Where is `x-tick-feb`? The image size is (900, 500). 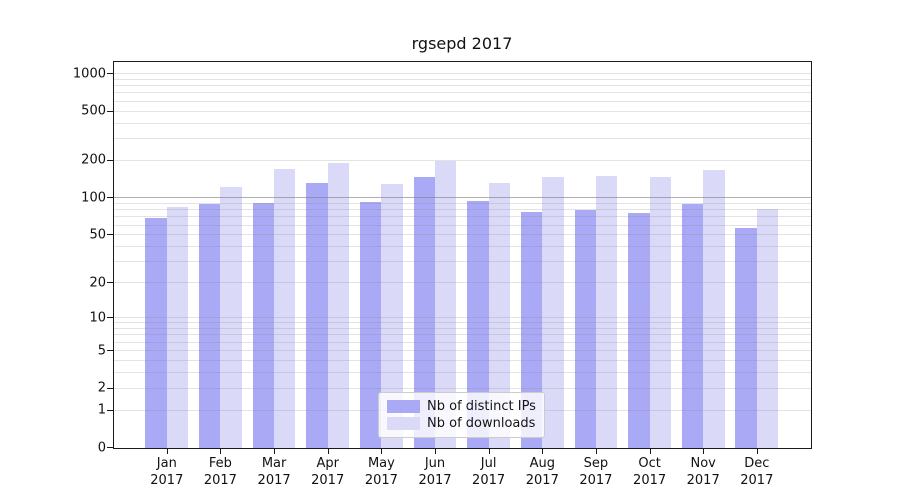
x-tick-feb is located at coordinates (221, 451).